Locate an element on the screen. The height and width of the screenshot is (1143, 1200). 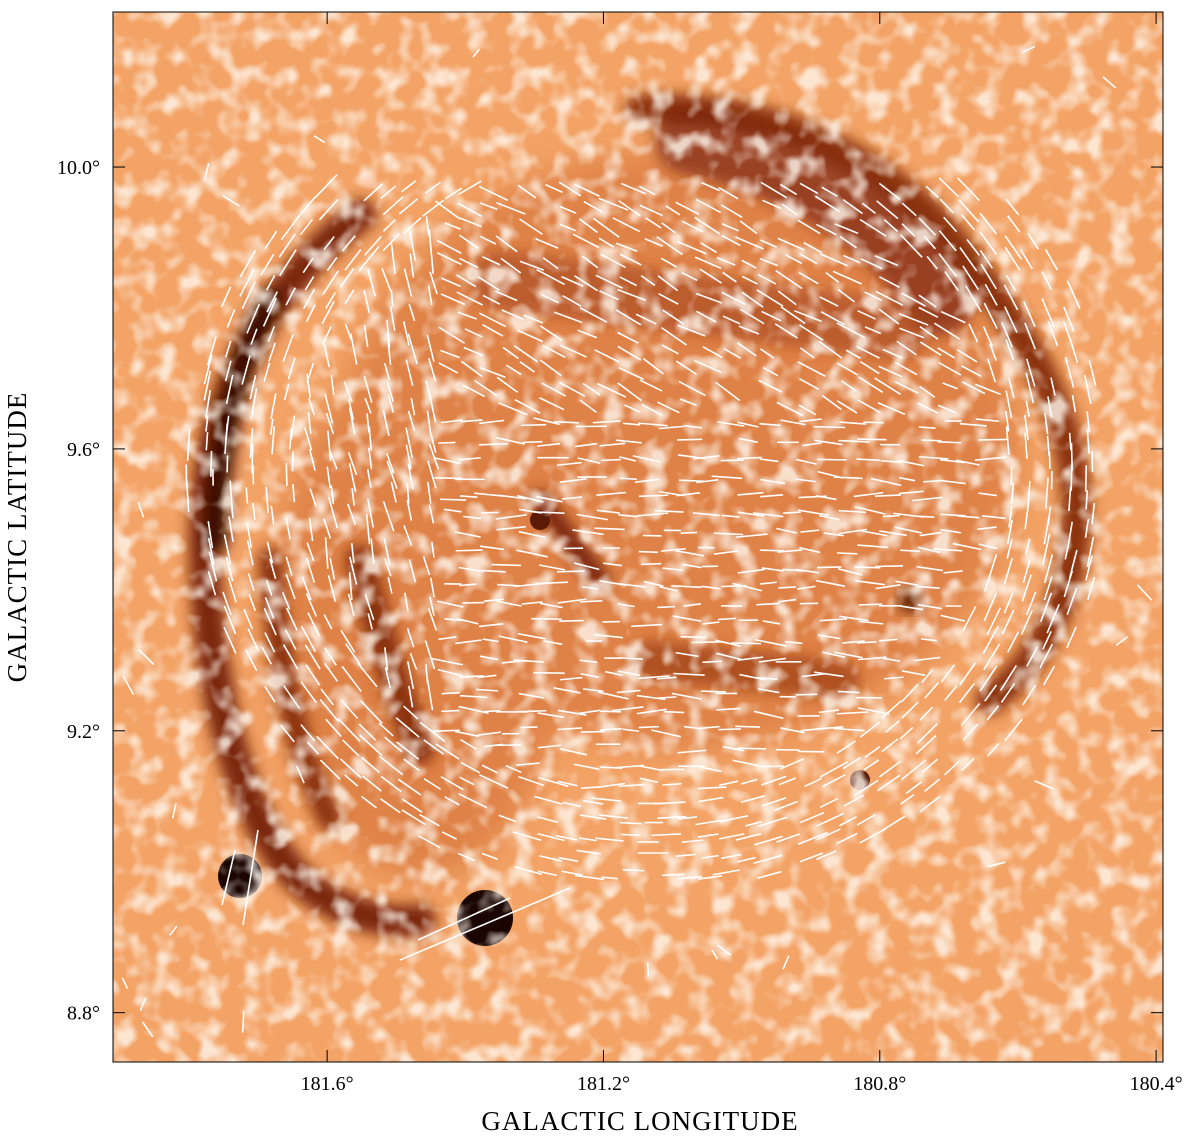
x-tick-label: 181.6° is located at coordinates (327, 1084).